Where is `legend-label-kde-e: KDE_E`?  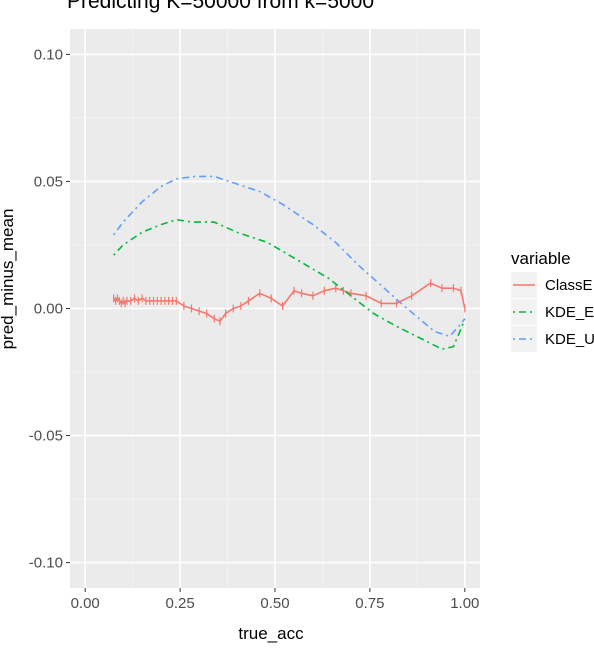
legend-label-kde-e: KDE_E is located at coordinates (569, 312).